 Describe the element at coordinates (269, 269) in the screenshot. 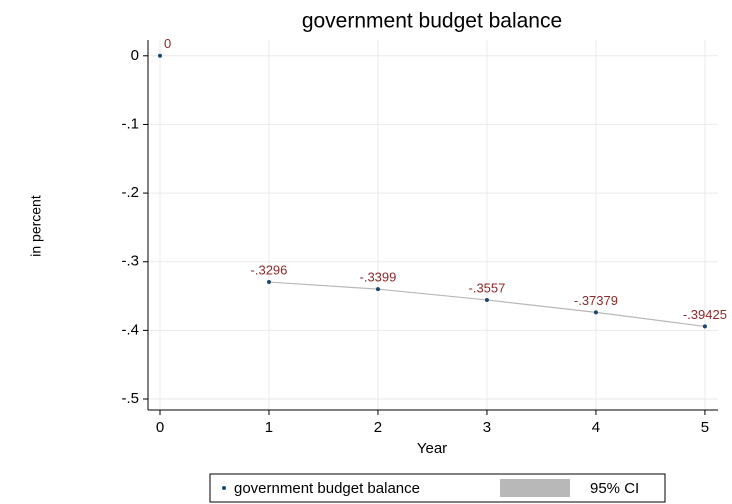

I see `value-label: -.3296` at that location.